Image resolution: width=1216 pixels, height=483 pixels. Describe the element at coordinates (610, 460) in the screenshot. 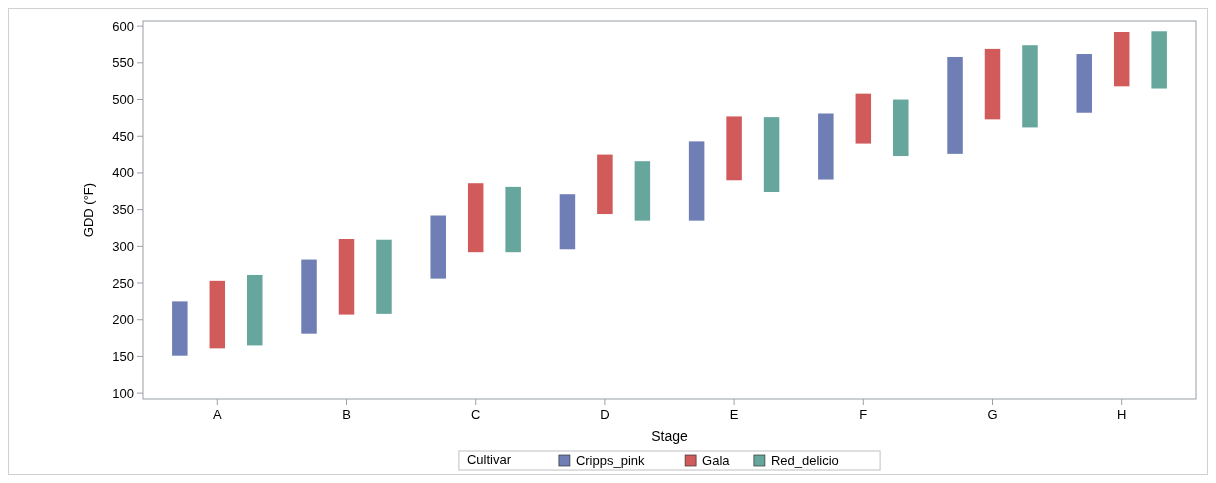

I see `legend-label: Cripps_pink` at that location.